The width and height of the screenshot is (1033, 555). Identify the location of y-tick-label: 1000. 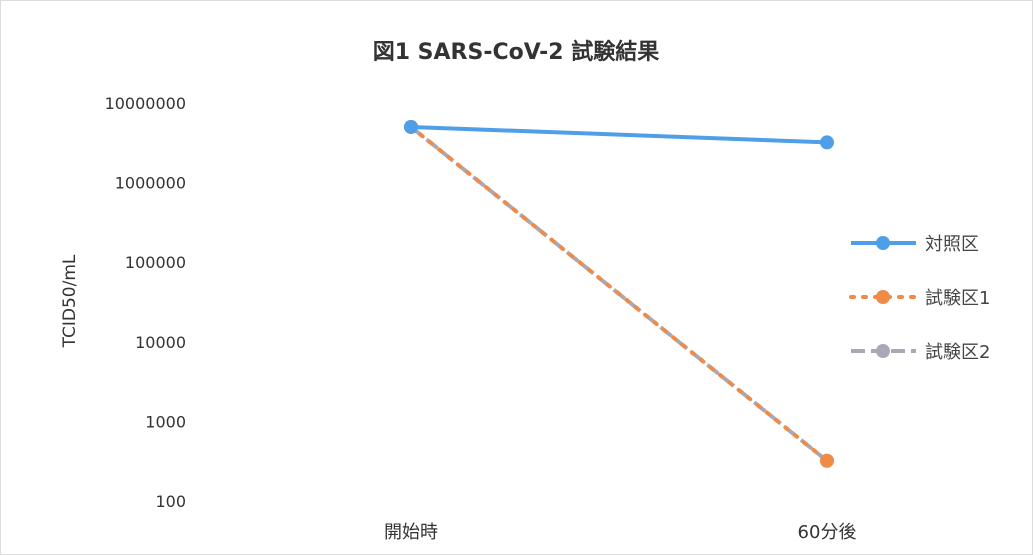
(165, 421).